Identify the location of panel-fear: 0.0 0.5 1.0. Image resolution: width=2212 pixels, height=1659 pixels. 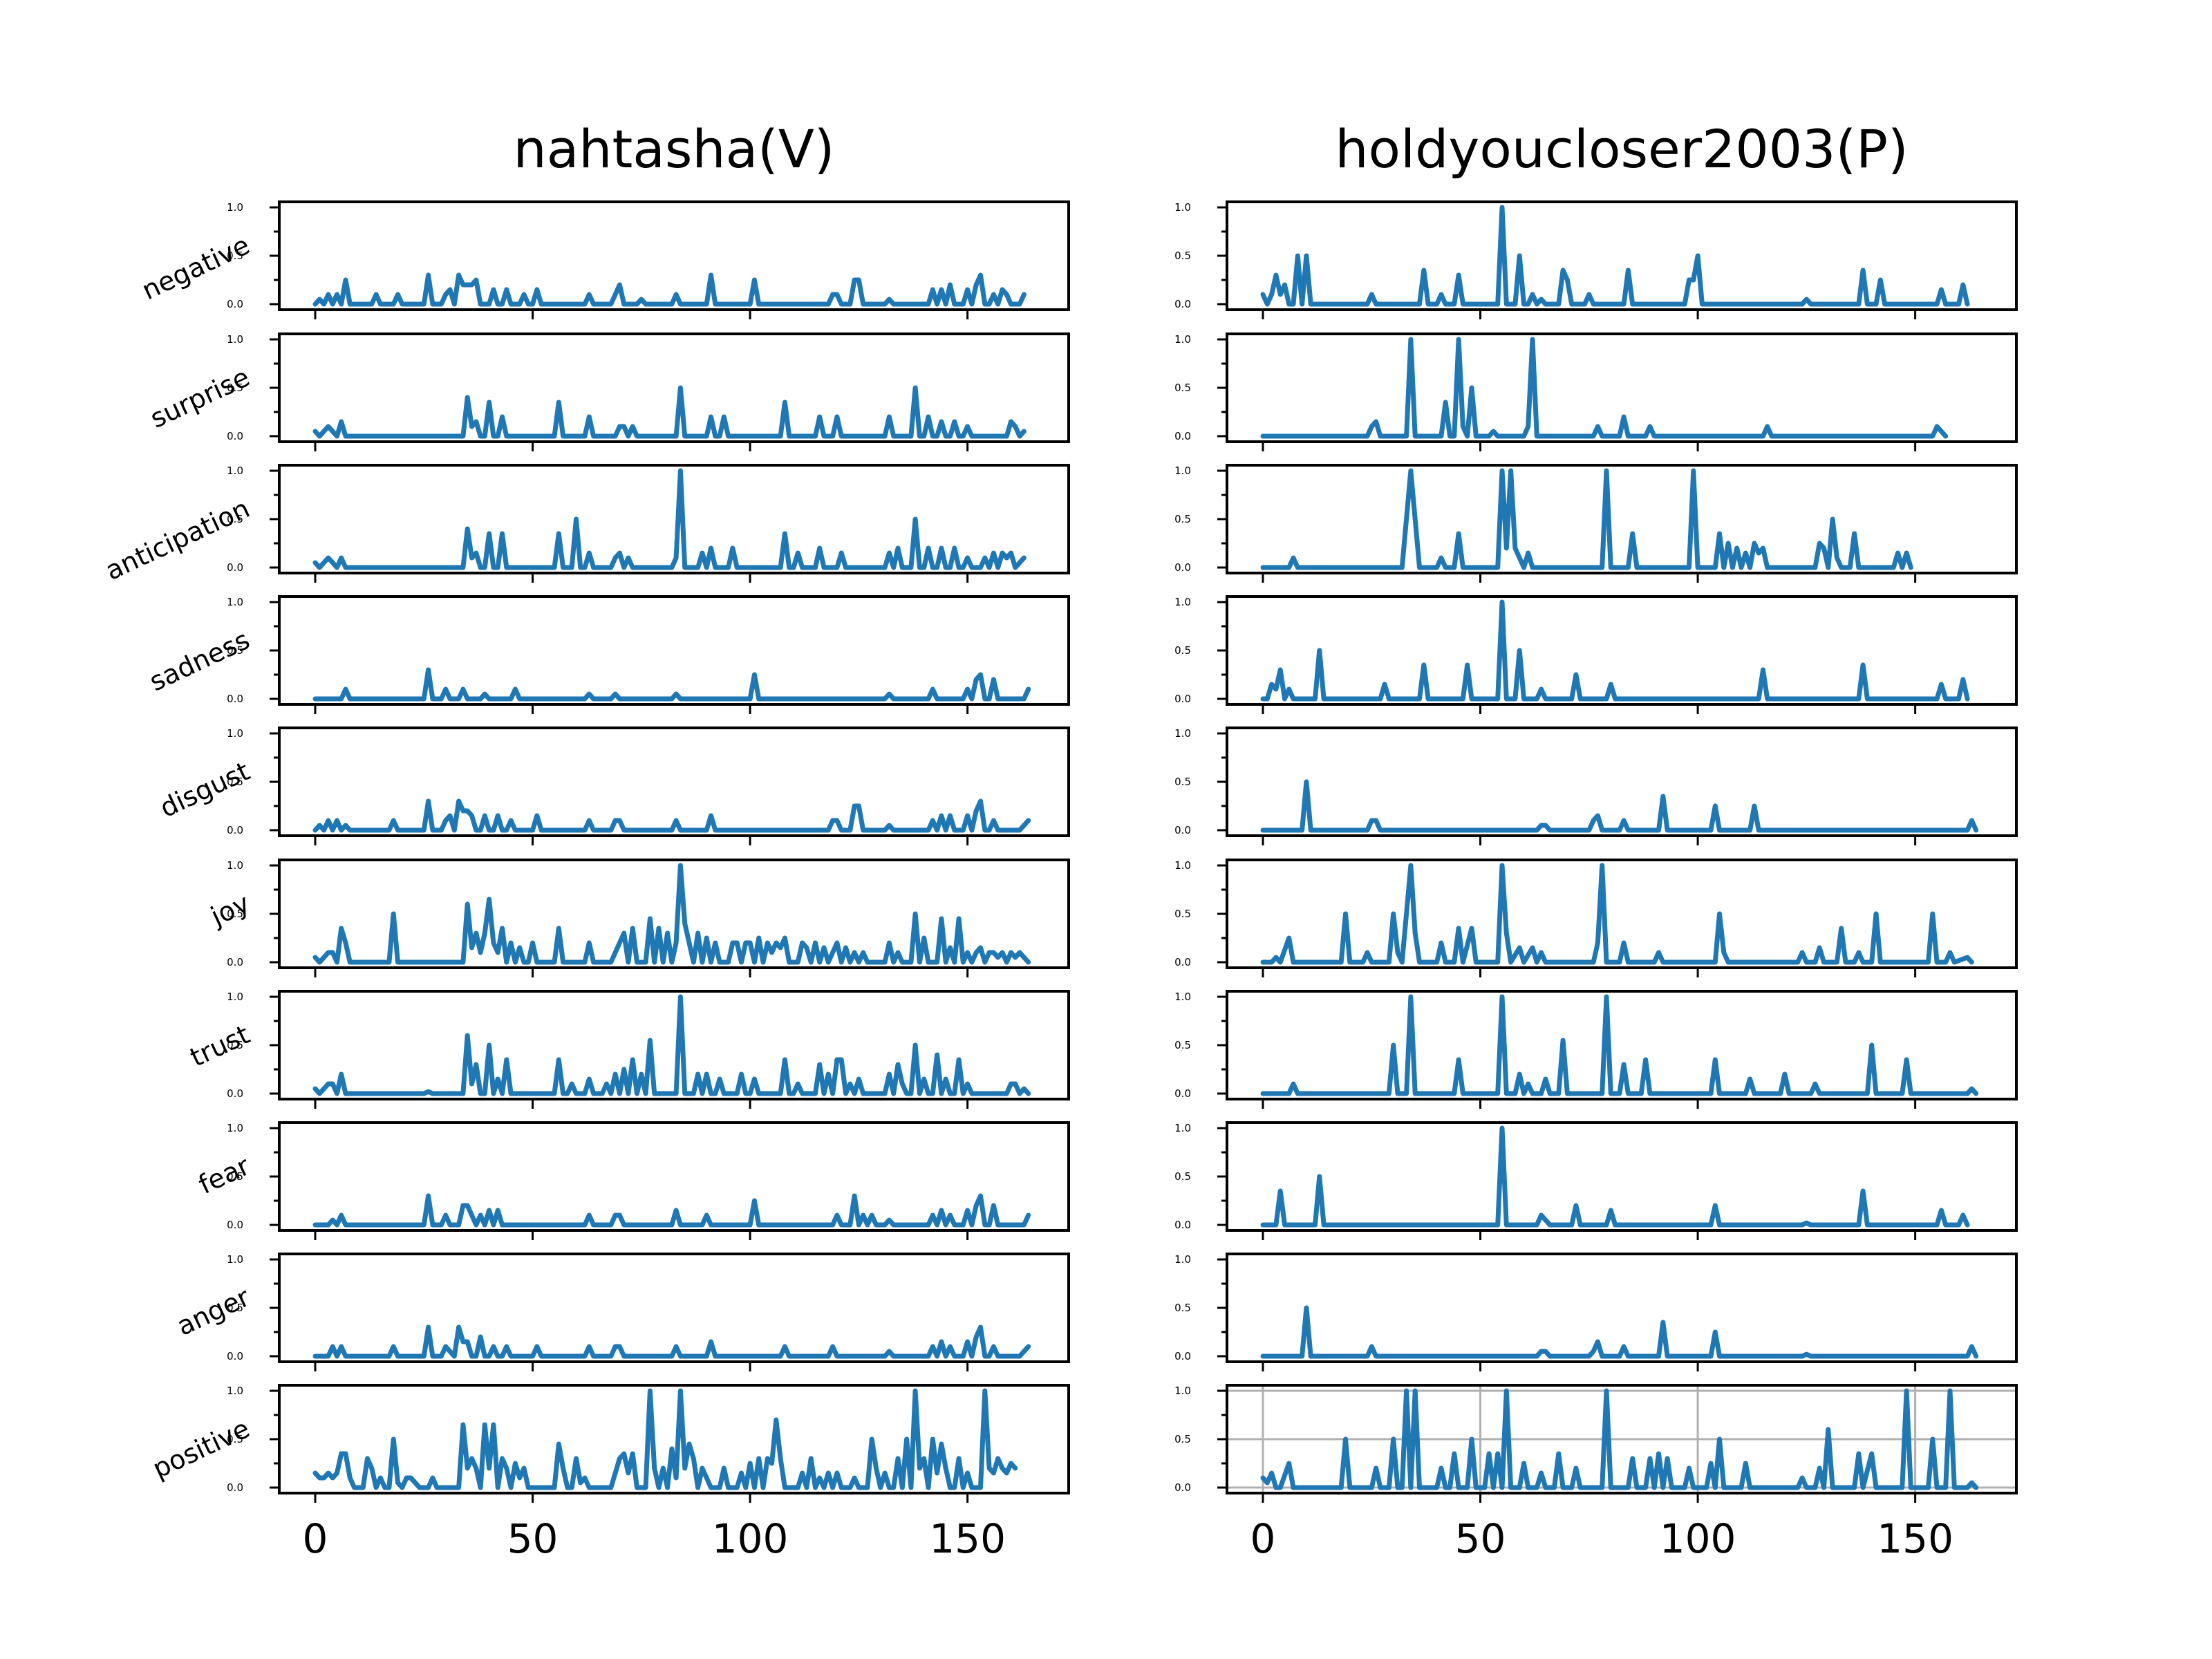
(1596, 1180).